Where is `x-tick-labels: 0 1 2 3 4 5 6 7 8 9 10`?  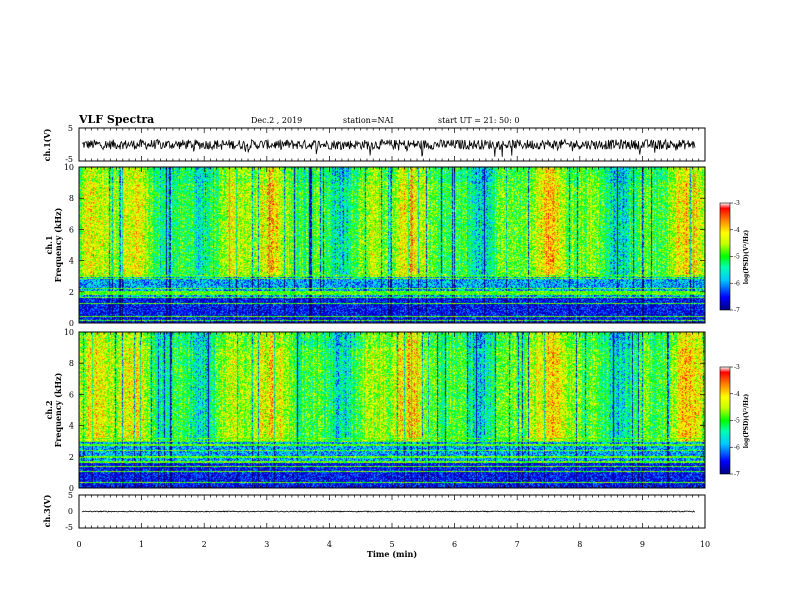
x-tick-labels: 0 1 2 3 4 5 6 7 8 9 10 is located at coordinates (393, 544).